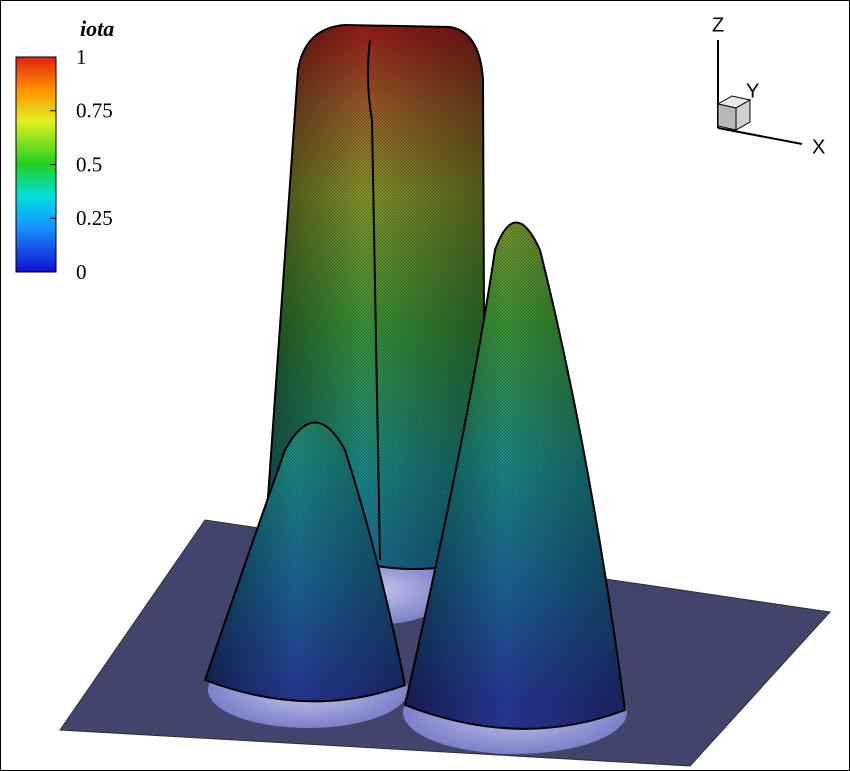 Image resolution: width=850 pixels, height=771 pixels. Describe the element at coordinates (36, 164) in the screenshot. I see `colorbar` at that location.